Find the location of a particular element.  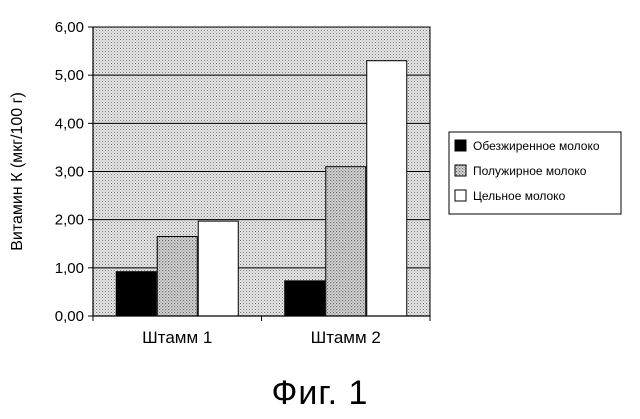

x-category-label: Штамм 2 is located at coordinates (346, 337).